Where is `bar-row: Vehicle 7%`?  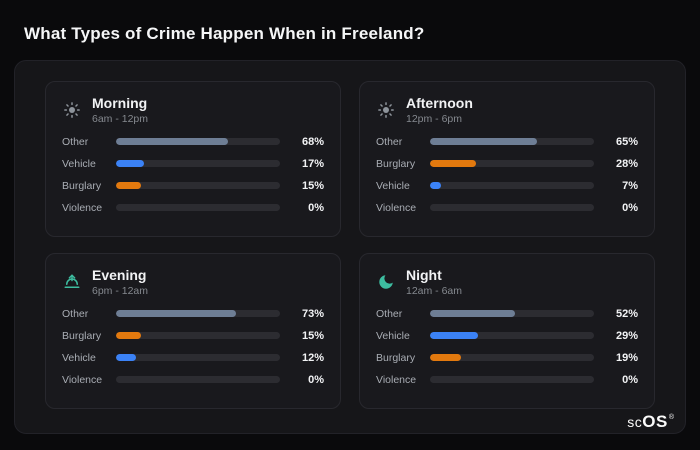 bar-row: Vehicle 7% is located at coordinates (507, 185).